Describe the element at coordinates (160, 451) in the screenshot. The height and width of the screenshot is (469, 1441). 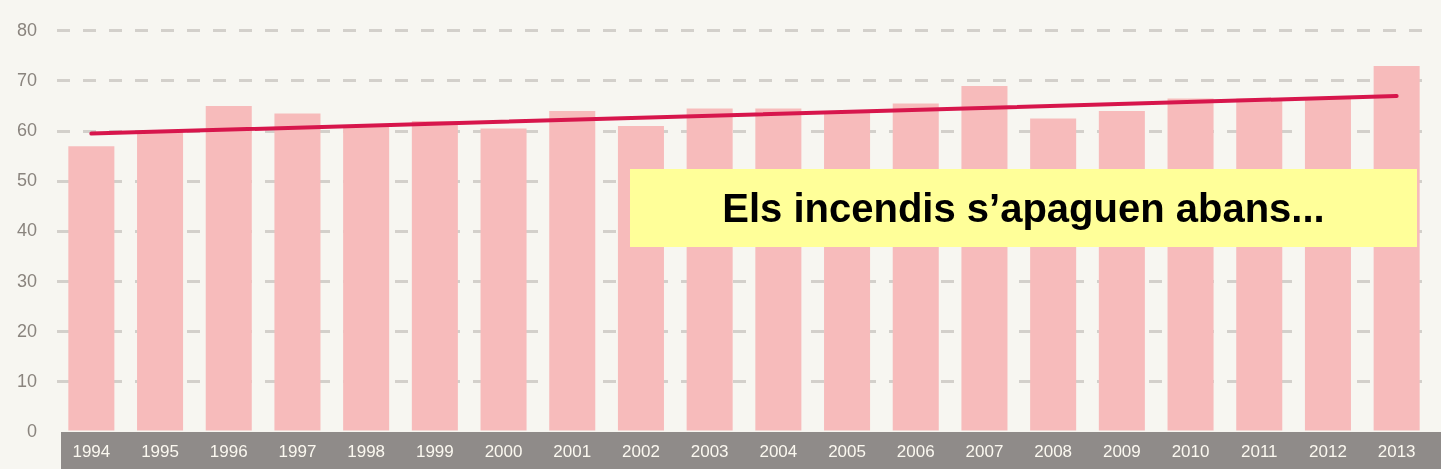
I see `x-tick-label: 1995` at that location.